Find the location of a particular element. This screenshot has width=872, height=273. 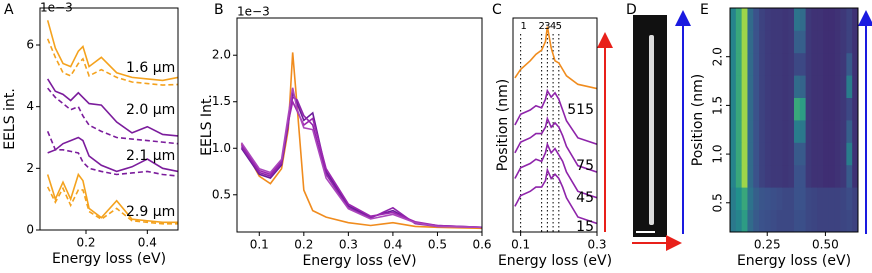

curve-annotation: 515 is located at coordinates (580, 110).